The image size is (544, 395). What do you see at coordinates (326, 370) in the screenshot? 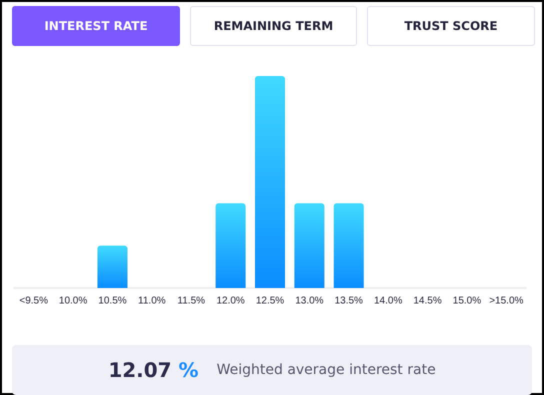
I see `text: Weighted average interest rate` at bounding box center [326, 370].